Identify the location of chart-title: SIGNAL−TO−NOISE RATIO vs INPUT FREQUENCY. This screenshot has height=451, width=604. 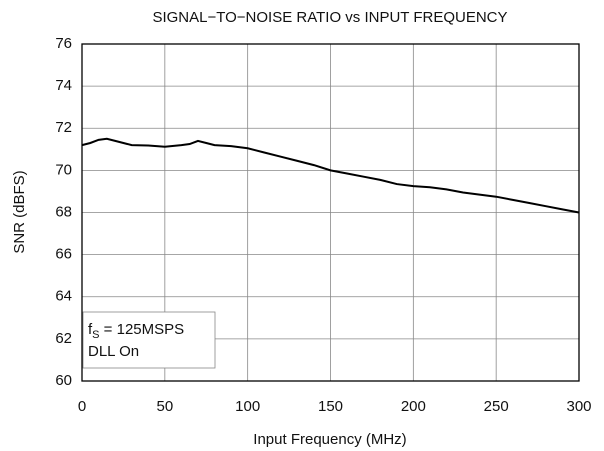
(329, 17).